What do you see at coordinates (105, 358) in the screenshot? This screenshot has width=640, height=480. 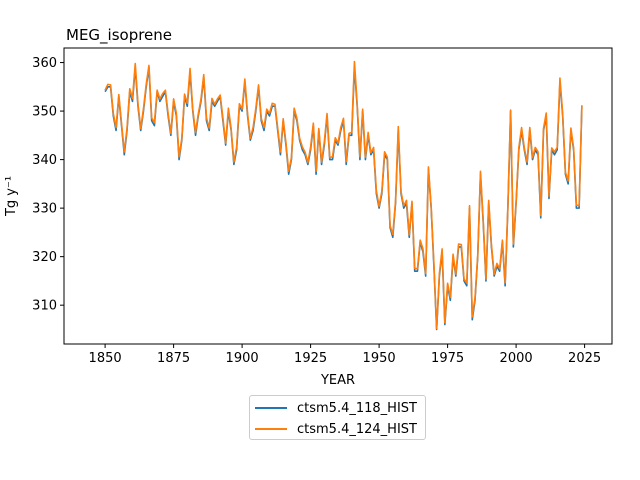 I see `x-tick-label: 1850` at bounding box center [105, 358].